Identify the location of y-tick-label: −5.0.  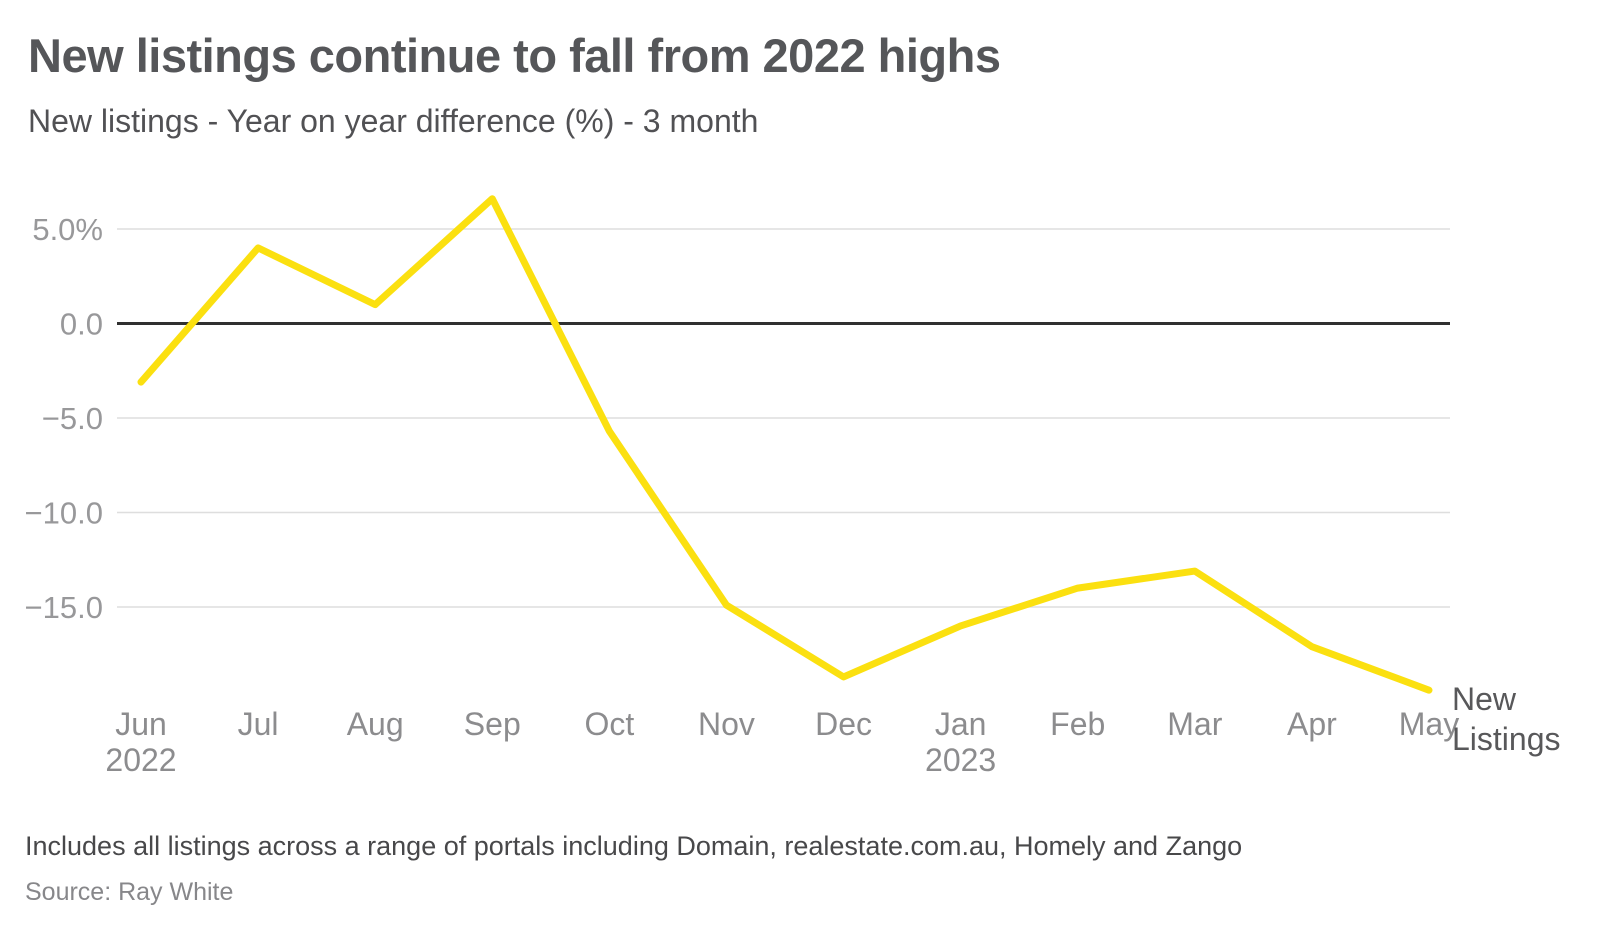
(72, 418).